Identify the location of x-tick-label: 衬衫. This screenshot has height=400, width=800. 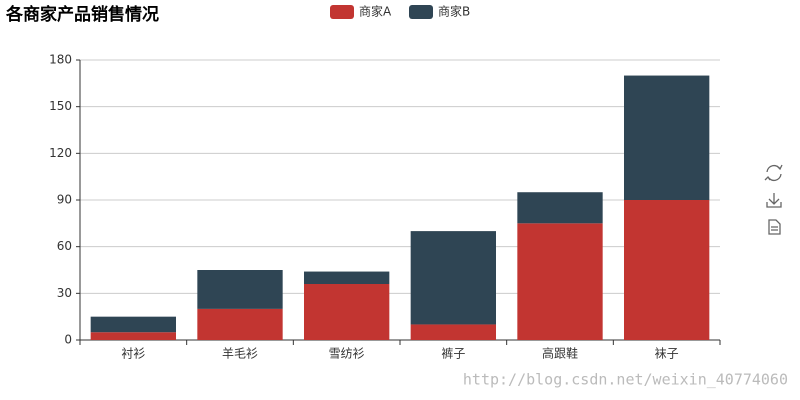
(133, 354).